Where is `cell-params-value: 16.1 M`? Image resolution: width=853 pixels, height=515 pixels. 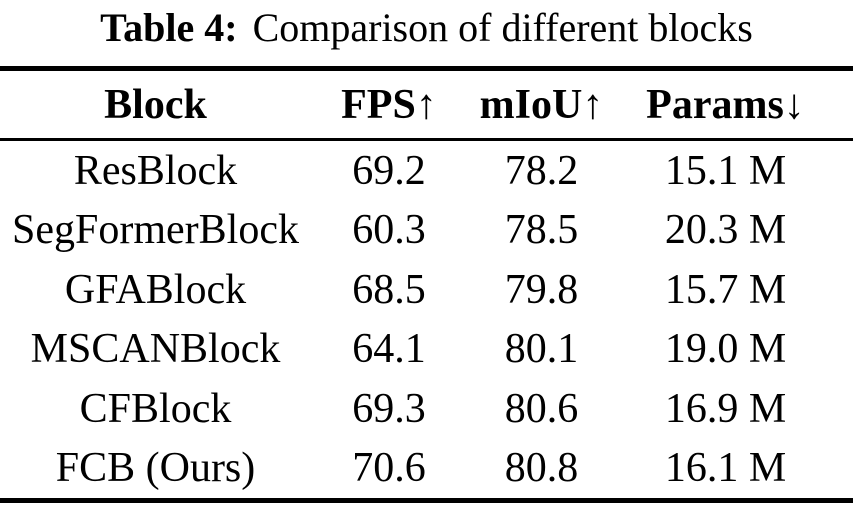 cell-params-value: 16.1 M is located at coordinates (725, 468).